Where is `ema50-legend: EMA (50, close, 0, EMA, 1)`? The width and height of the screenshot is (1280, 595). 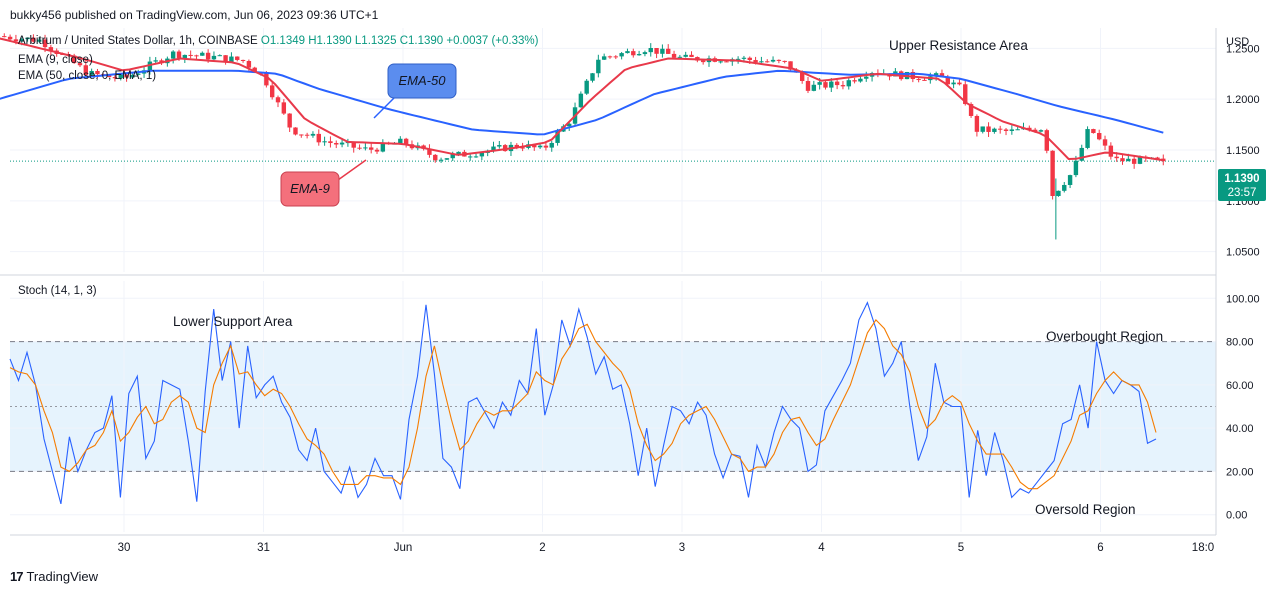 ema50-legend: EMA (50, close, 0, EMA, 1) is located at coordinates (87, 76).